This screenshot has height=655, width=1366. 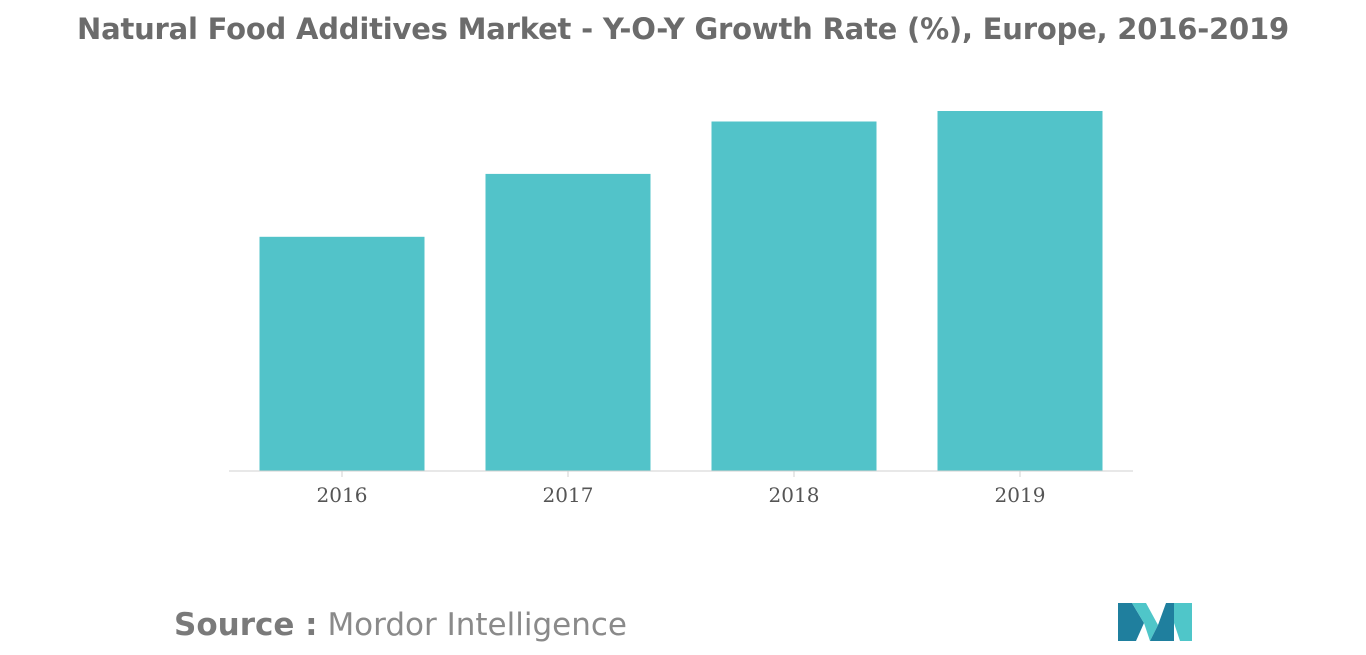 What do you see at coordinates (342, 495) in the screenshot?
I see `x-tick-label-2016: 2016` at bounding box center [342, 495].